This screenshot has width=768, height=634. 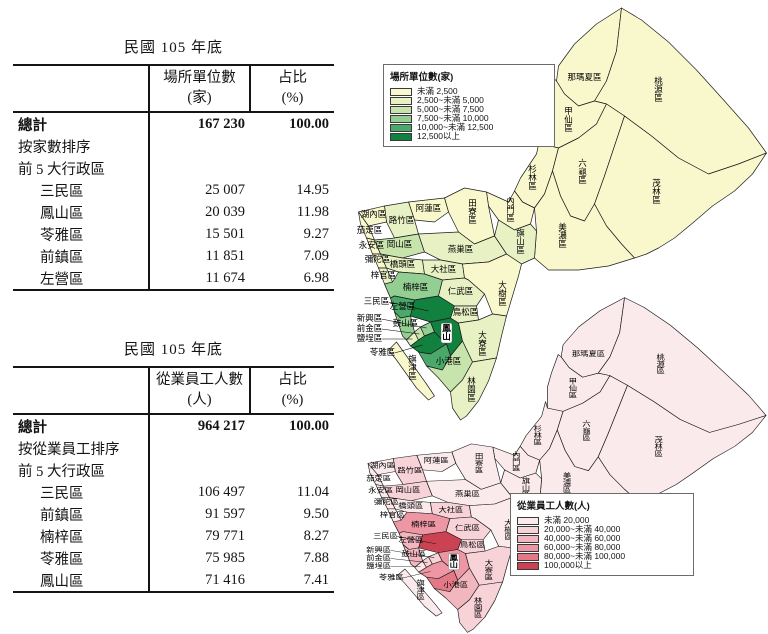 I want to click on scope-note: 前 5 大行政區, so click(x=61, y=169).